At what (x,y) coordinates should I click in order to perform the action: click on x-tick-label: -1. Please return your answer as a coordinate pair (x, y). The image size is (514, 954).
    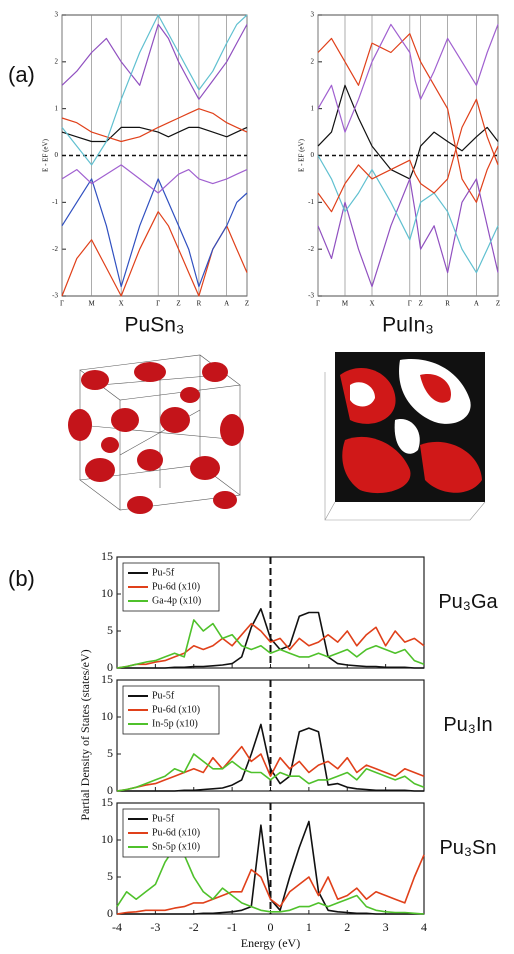
    Looking at the image, I should click on (232, 927).